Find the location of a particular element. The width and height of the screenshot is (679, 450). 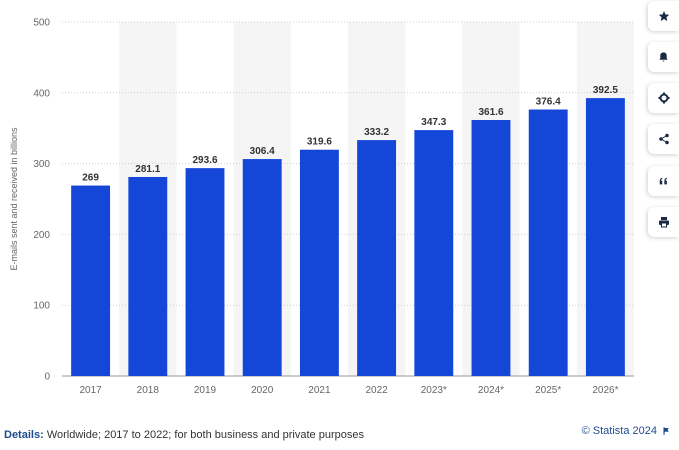

y-tick-label: 400 is located at coordinates (41, 93).